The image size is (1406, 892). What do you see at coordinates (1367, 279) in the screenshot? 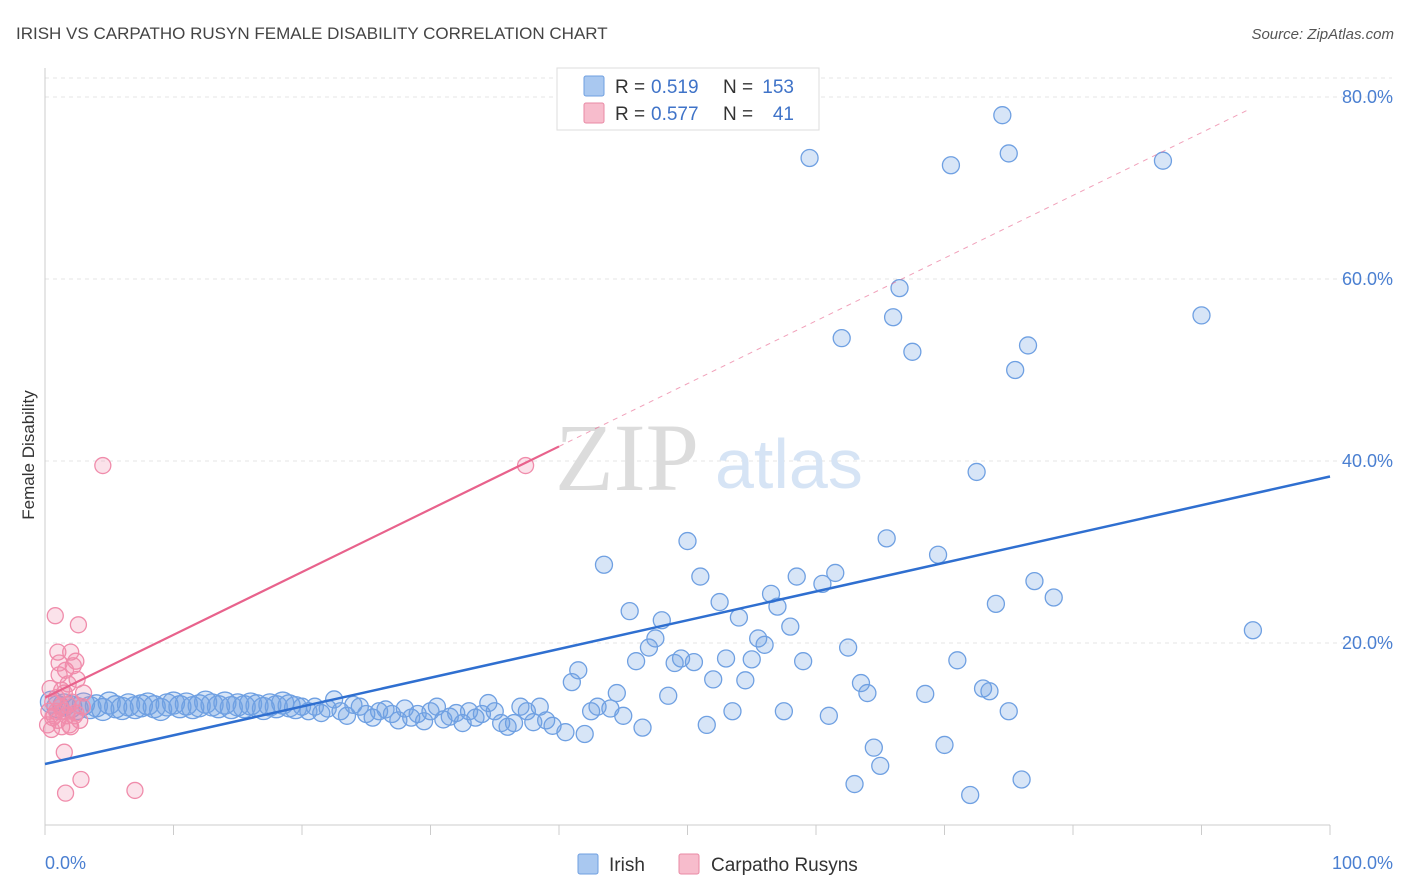
I see `y-tick-label: 60.0%` at bounding box center [1367, 279].